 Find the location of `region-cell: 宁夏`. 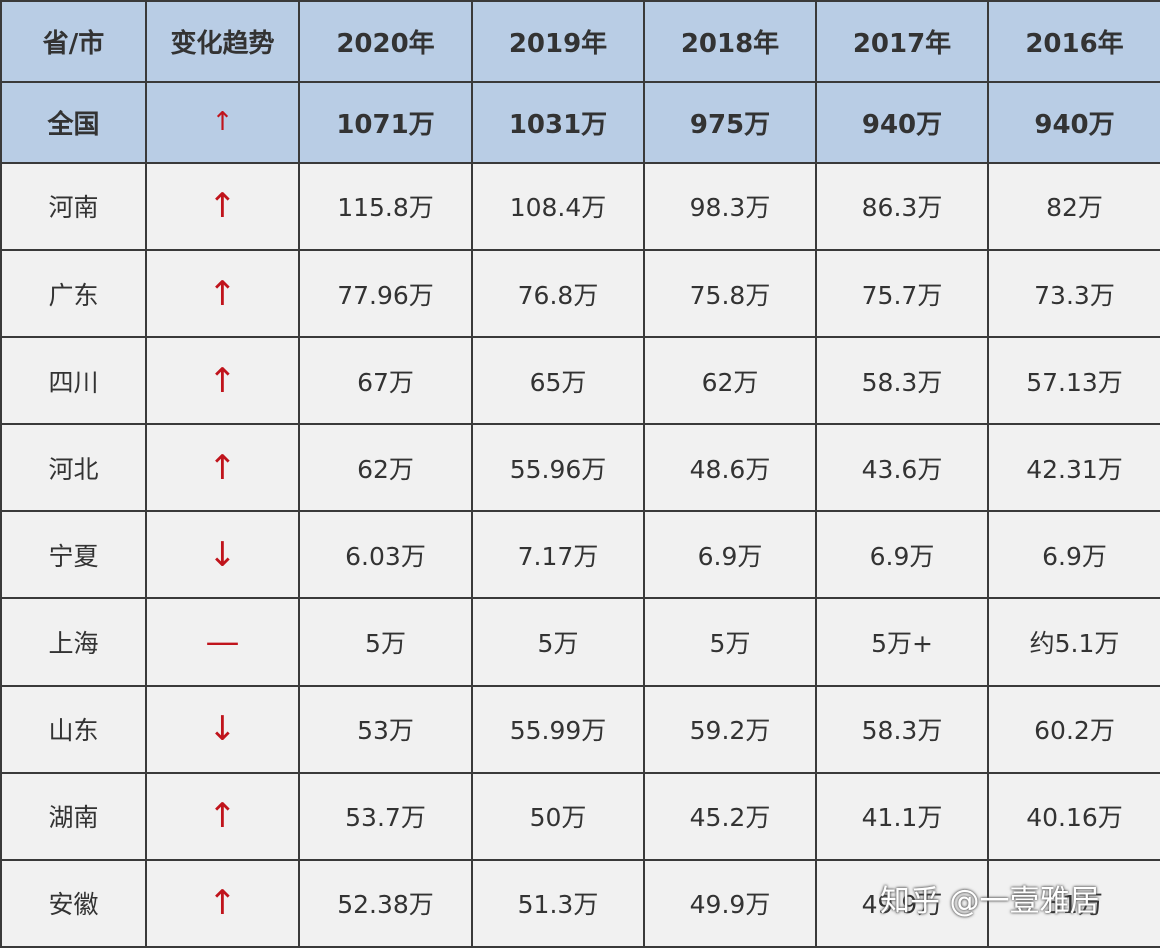

region-cell: 宁夏 is located at coordinates (73, 555).